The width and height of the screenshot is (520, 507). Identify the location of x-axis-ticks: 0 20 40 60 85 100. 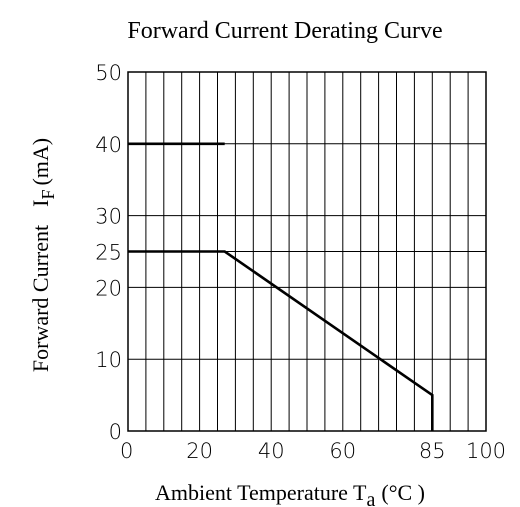
(313, 451).